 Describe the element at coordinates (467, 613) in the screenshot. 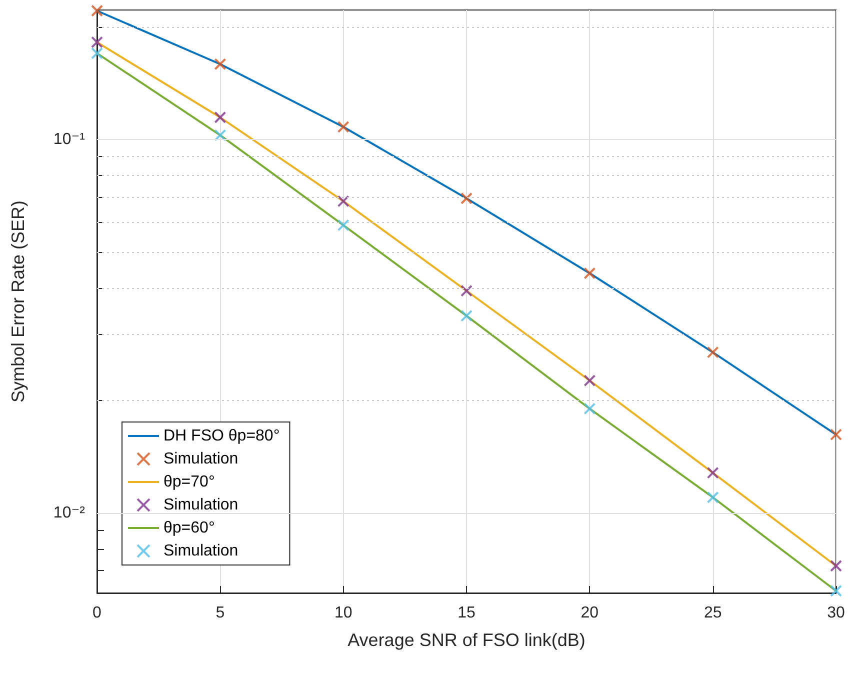

I see `x-tick-label: 15` at that location.